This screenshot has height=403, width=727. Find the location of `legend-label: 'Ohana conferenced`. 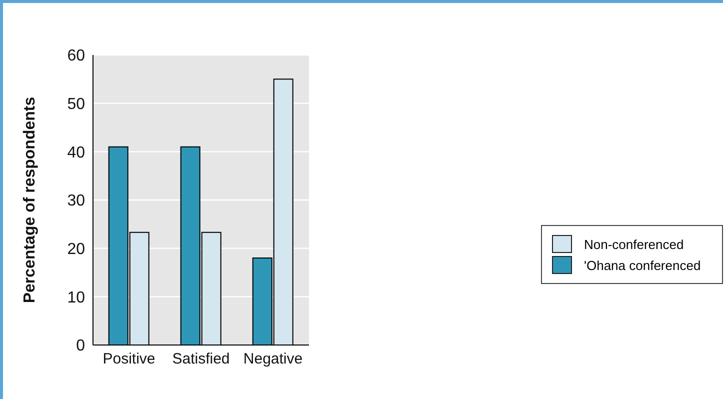

legend-label: 'Ohana conferenced is located at coordinates (642, 265).